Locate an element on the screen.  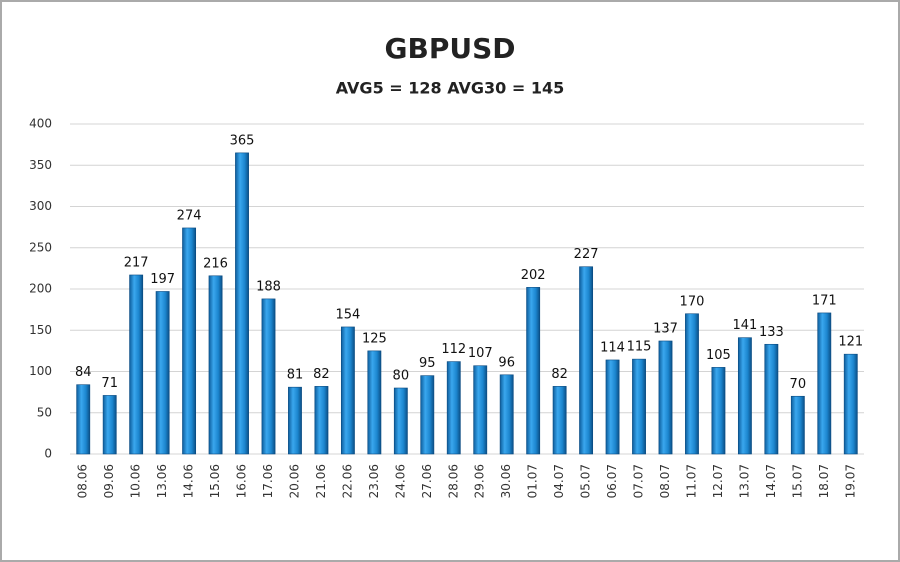
value-label: 84 is located at coordinates (83, 372).